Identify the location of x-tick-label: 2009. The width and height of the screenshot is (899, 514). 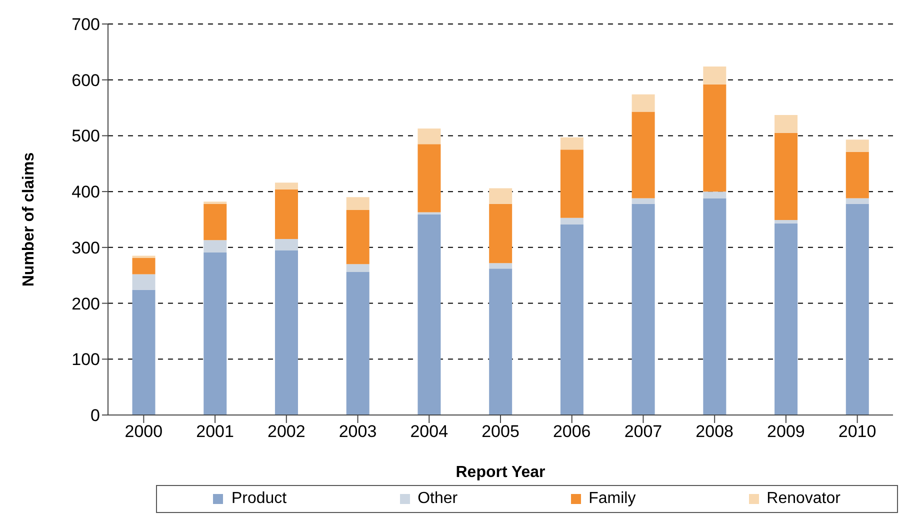
(786, 432).